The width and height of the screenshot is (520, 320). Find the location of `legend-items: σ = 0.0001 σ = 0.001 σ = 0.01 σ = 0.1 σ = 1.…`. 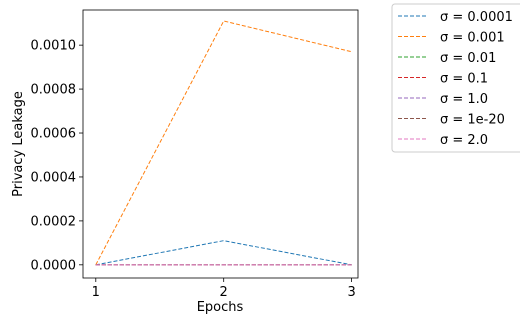

legend-items: σ = 0.0001 σ = 0.001 σ = 0.01 σ = 0.1 σ = 1.… is located at coordinates (455, 79).